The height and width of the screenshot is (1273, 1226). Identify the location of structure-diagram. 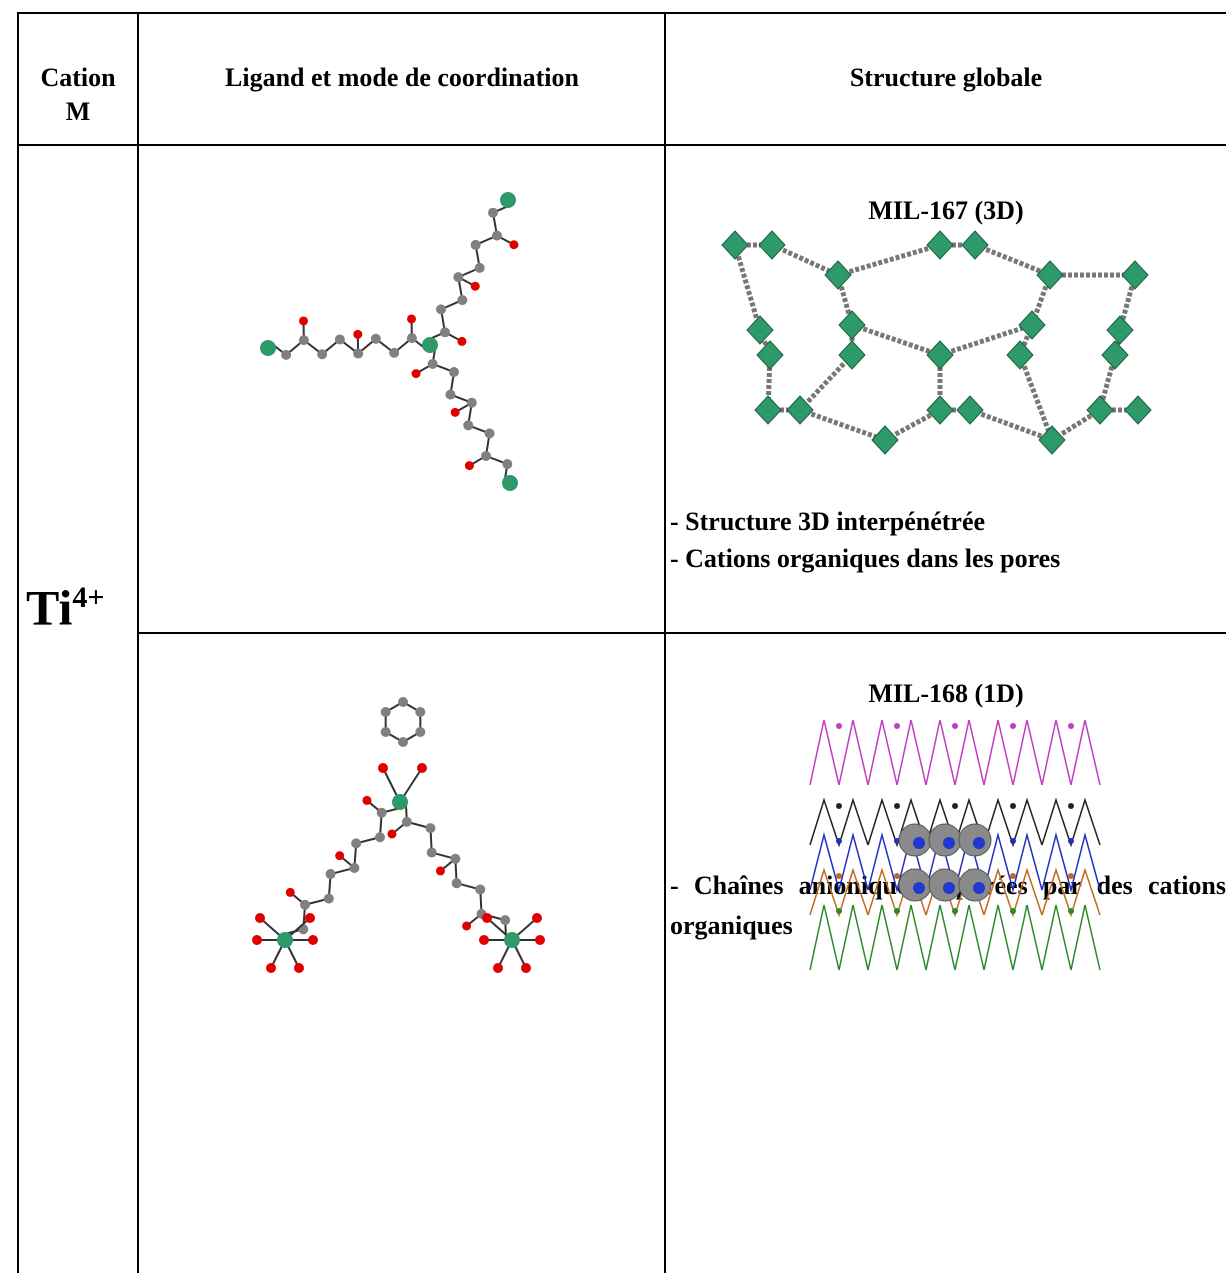
(955, 845).